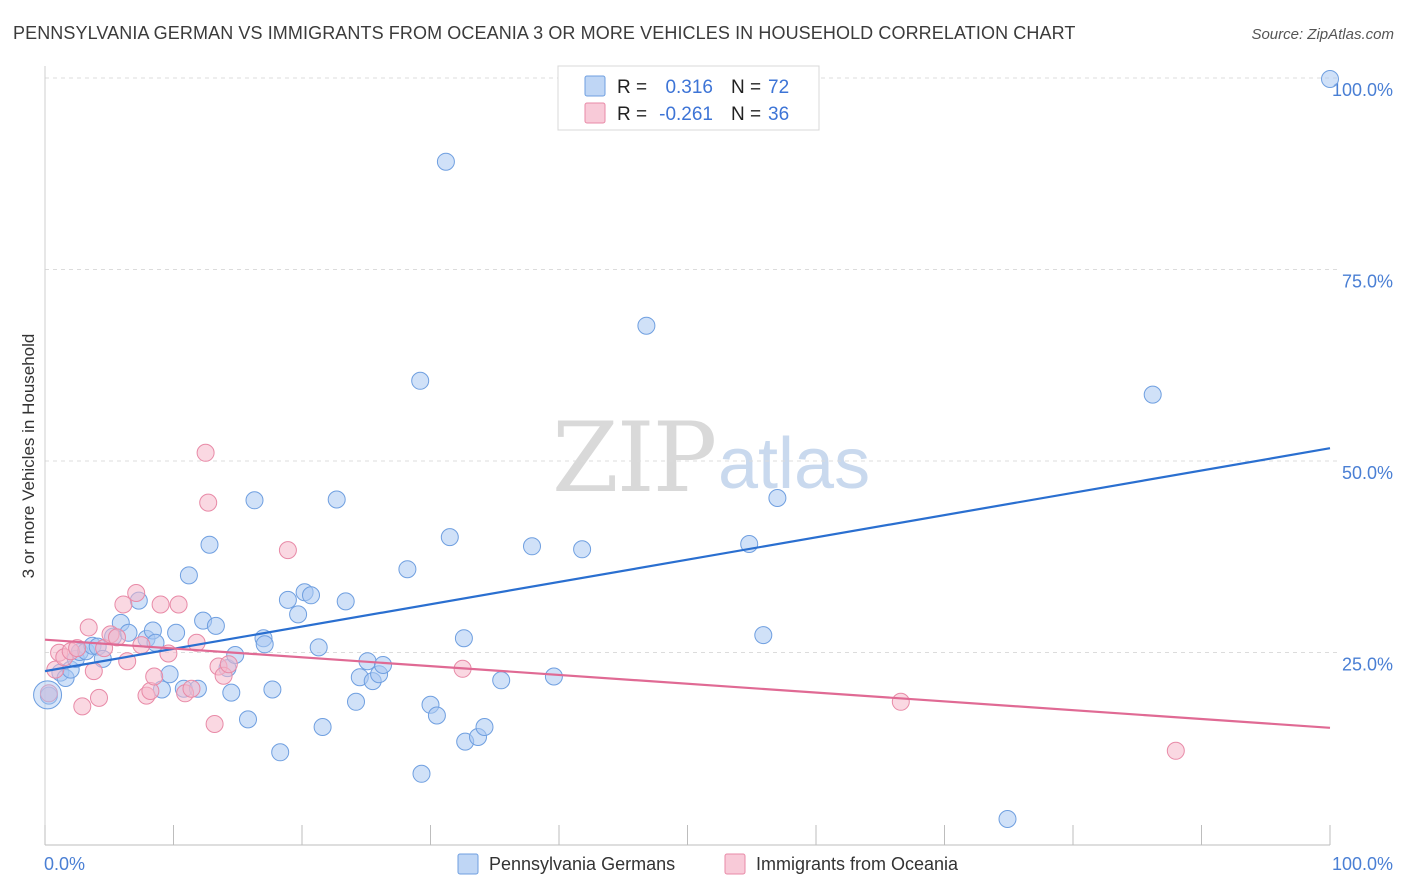 The image size is (1406, 892). I want to click on bottom-legend-swatch-blue, so click(468, 864).